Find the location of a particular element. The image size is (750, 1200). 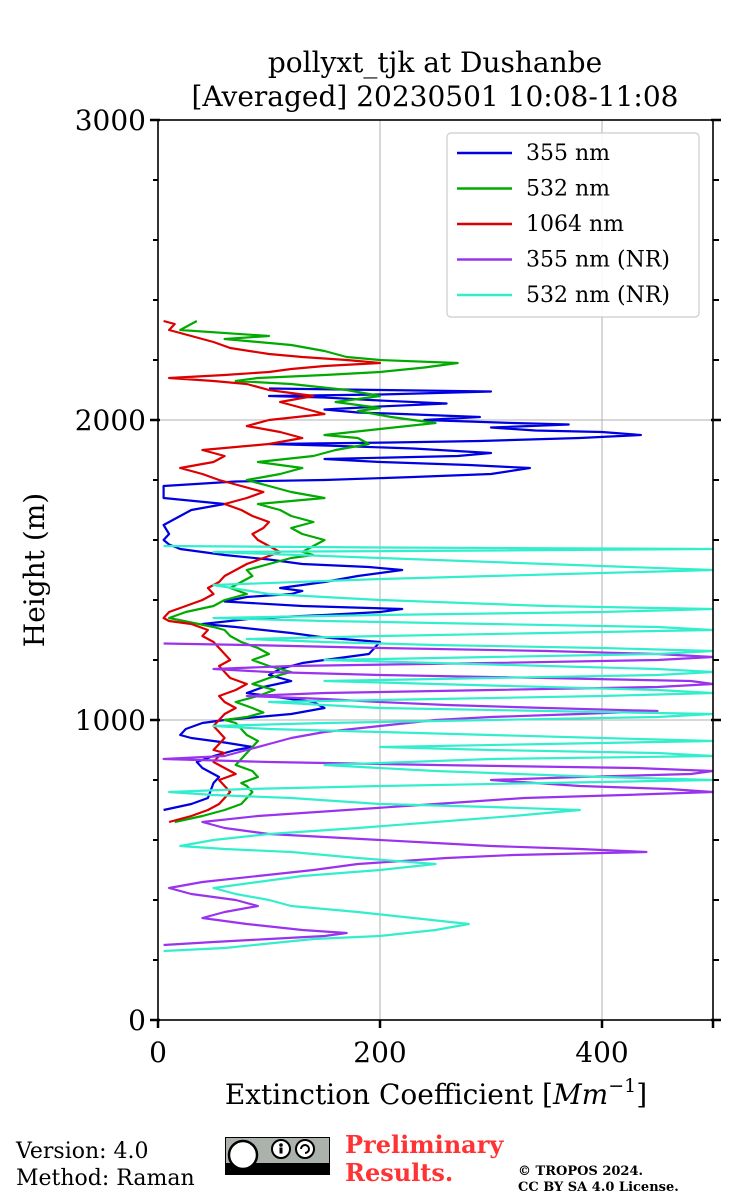

y-tick-label: 2000 is located at coordinates (110, 420).